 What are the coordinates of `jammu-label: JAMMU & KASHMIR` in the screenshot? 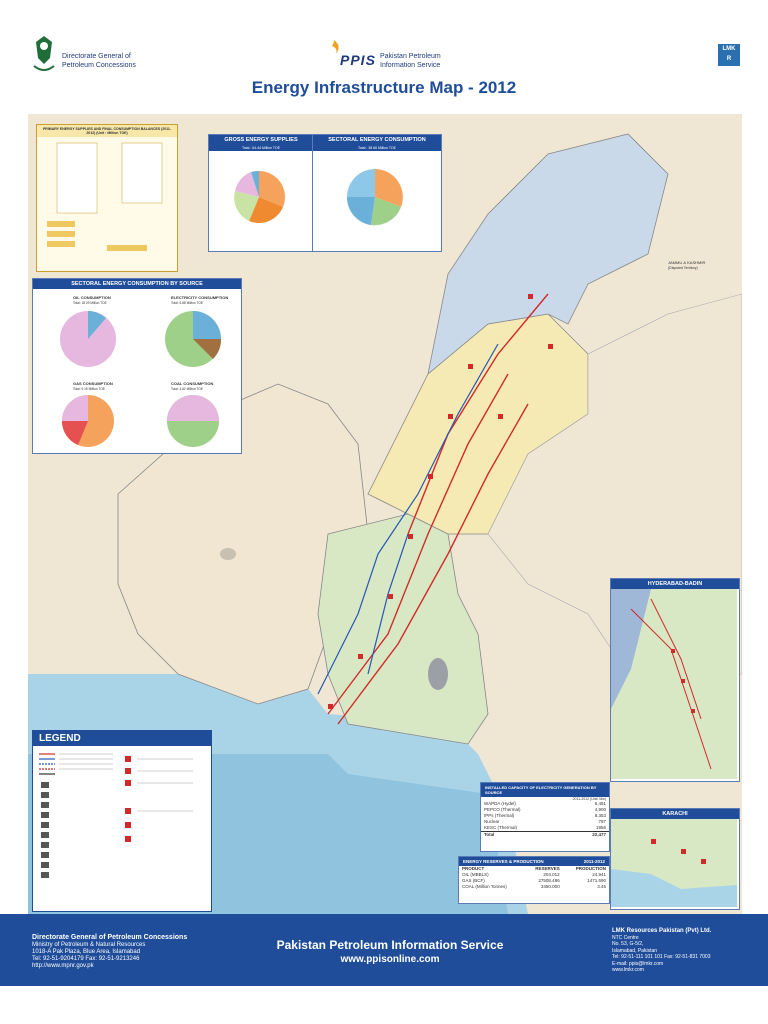 It's located at (686, 262).